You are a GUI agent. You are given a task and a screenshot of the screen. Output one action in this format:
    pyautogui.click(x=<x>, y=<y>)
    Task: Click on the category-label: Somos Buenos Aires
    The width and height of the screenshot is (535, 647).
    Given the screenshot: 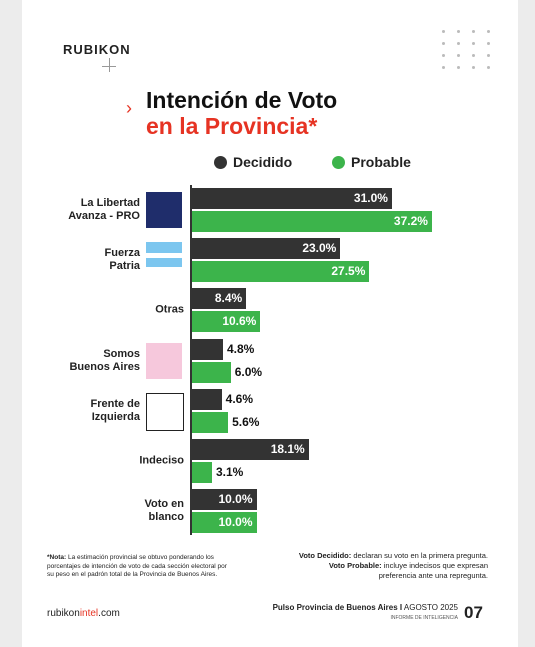 What is the action you would take?
    pyautogui.click(x=104, y=360)
    